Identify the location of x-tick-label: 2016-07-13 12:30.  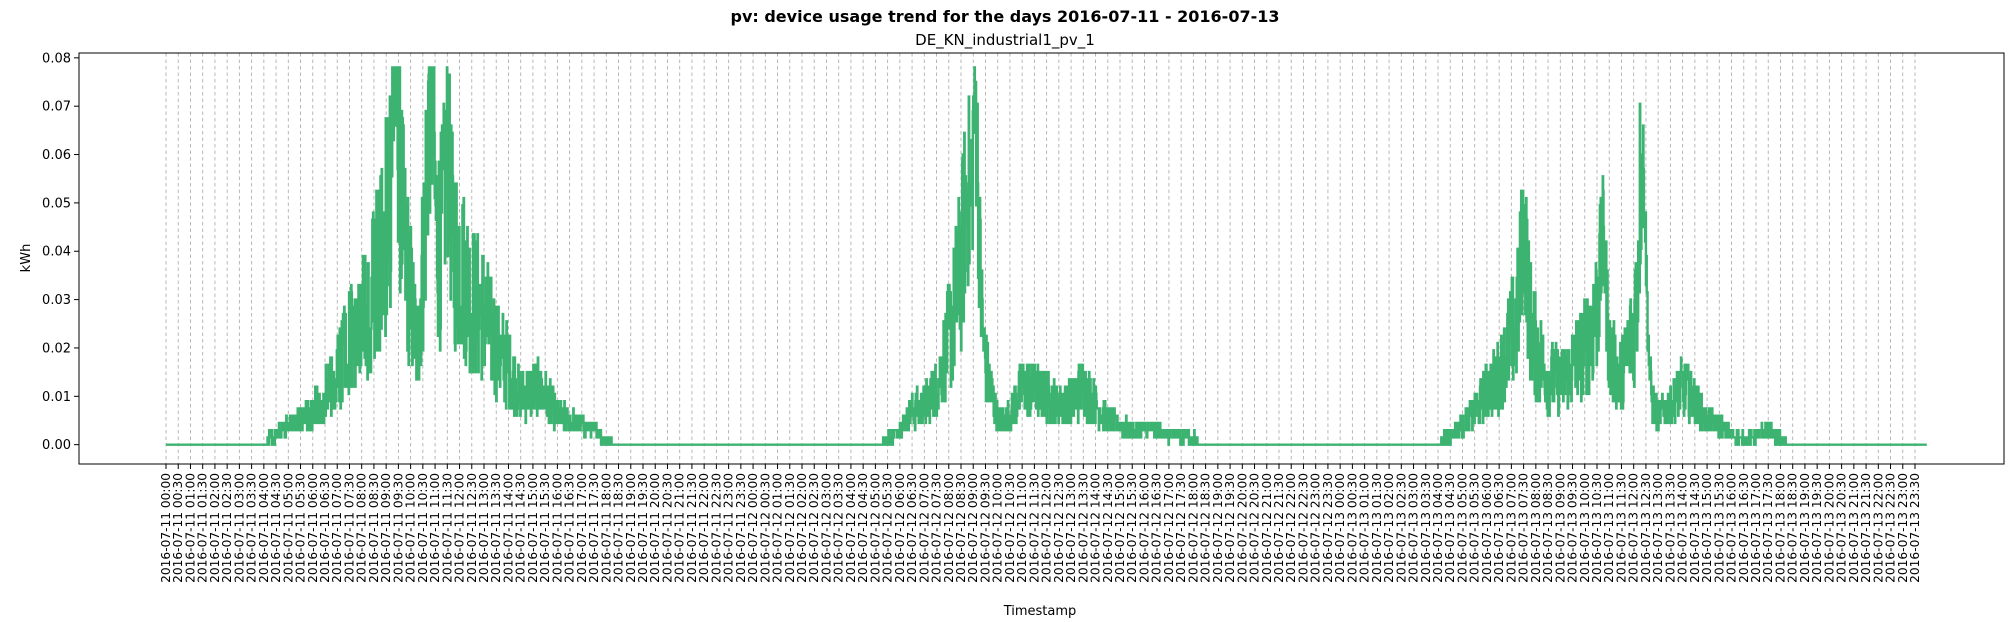
(1646, 528).